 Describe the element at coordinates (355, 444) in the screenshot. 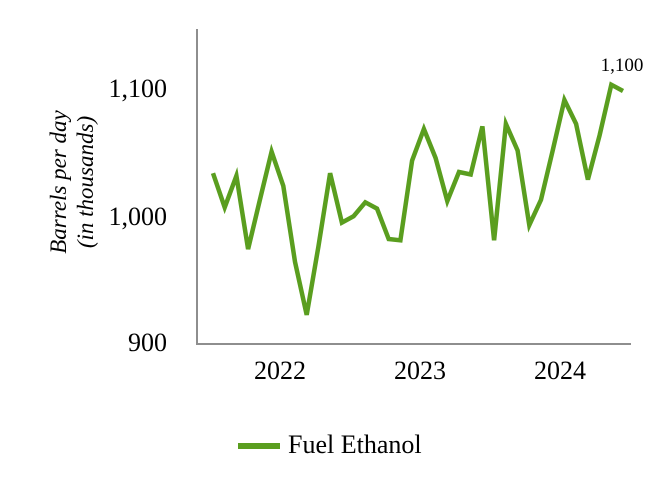

I see `legend-label: Fuel Ethanol` at that location.